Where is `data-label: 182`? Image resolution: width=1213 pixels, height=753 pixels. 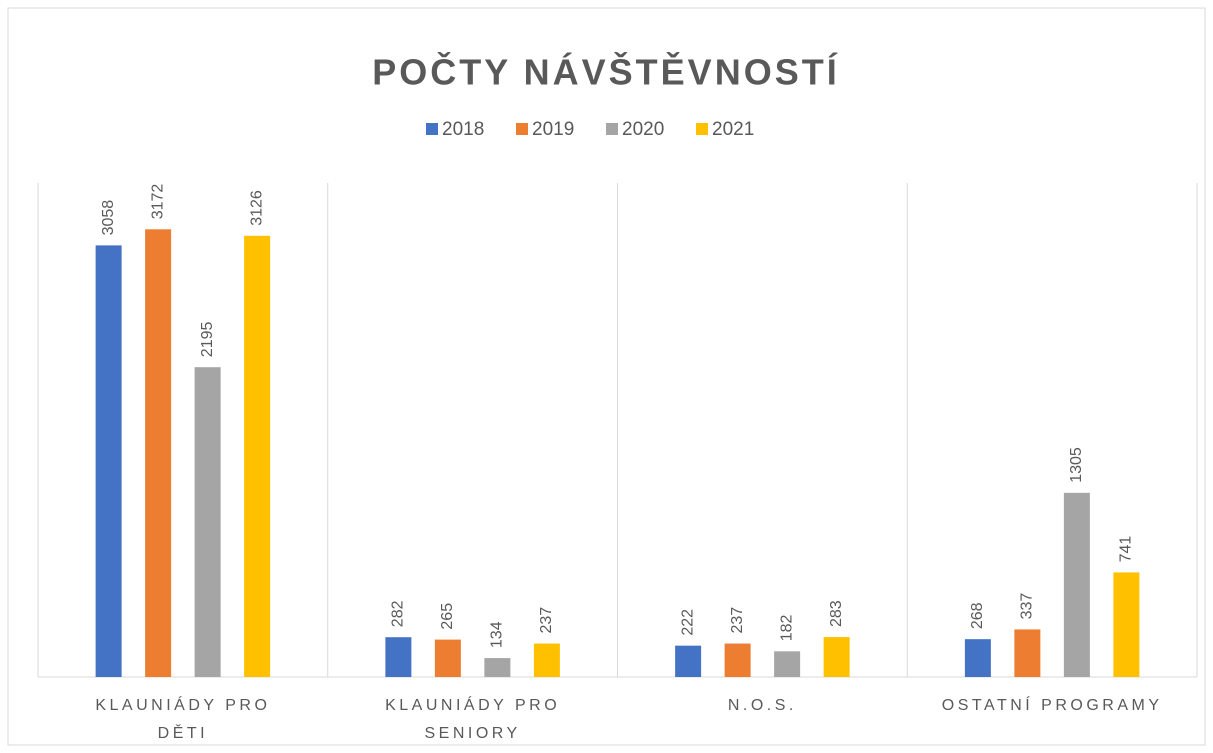 data-label: 182 is located at coordinates (786, 628).